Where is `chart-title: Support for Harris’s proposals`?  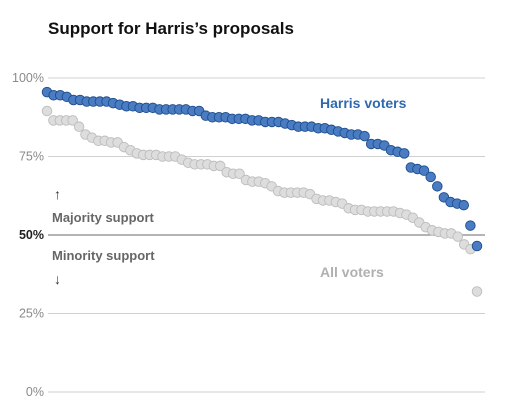
chart-title: Support for Harris’s proposals is located at coordinates (171, 28).